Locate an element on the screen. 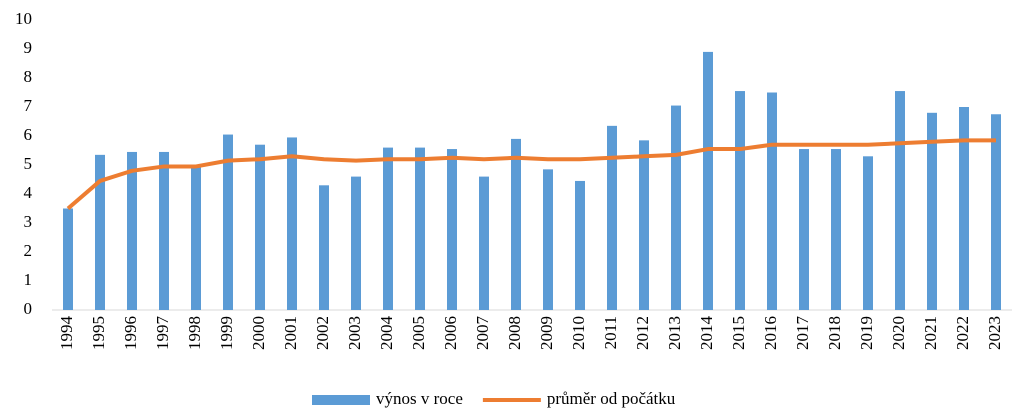  legend-swatch is located at coordinates (341, 400).